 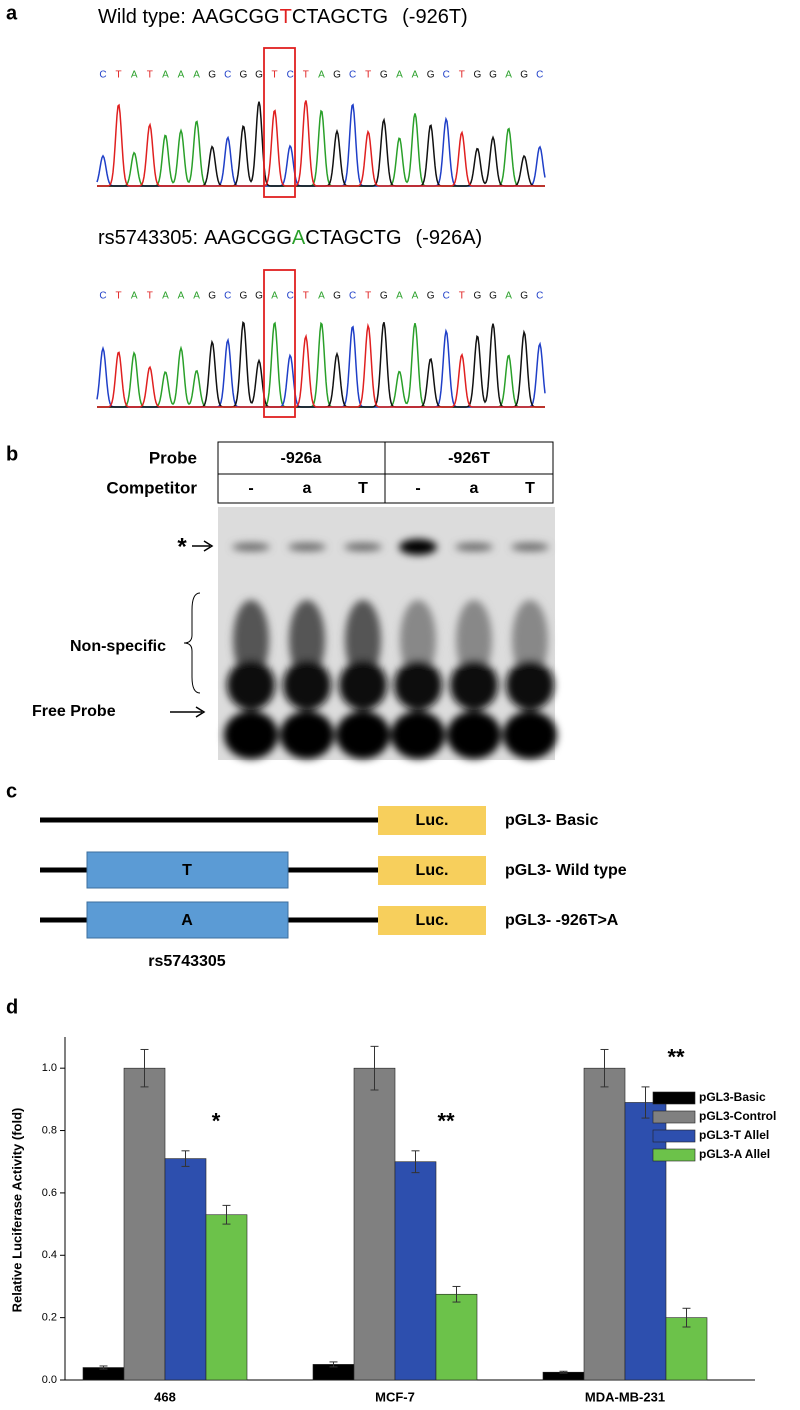 I want to click on gel, so click(x=386, y=633).